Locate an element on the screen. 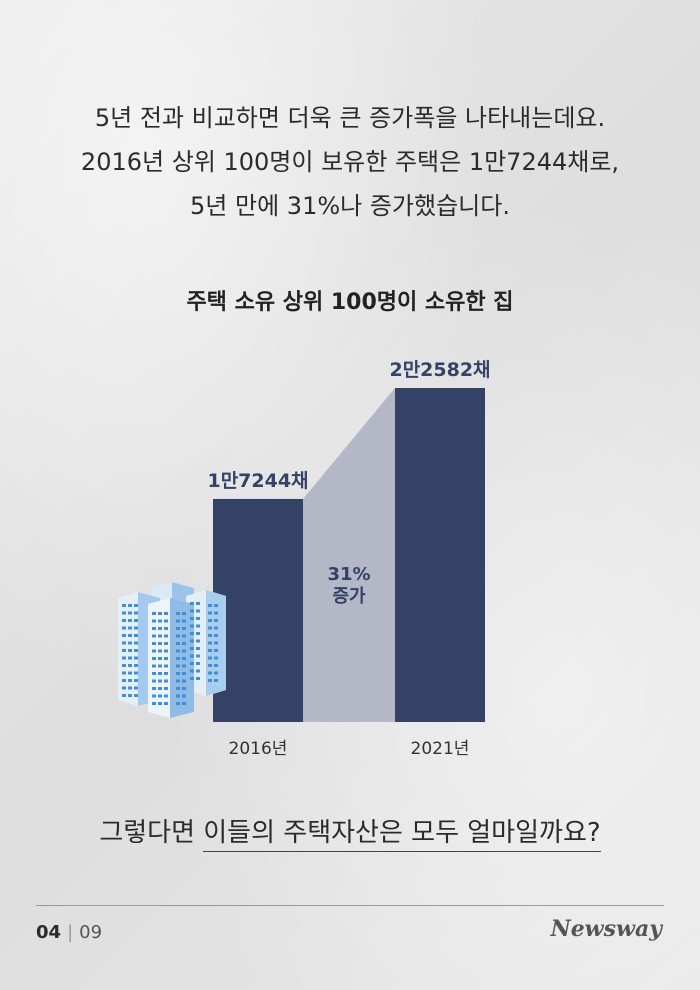 The height and width of the screenshot is (990, 700). chart-title: 주택 소유 상위 100명이 소유한 집 is located at coordinates (350, 302).